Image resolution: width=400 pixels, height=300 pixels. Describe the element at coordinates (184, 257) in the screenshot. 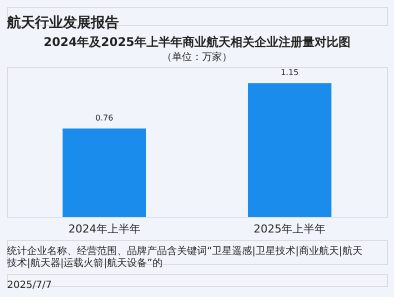

I see `text: 统计企业名称、经营范围、品牌产品含关键词“卫星遥感|卫星技术|商业航天|航天技术|航天器|运载火箭|航天设备”的` at that location.